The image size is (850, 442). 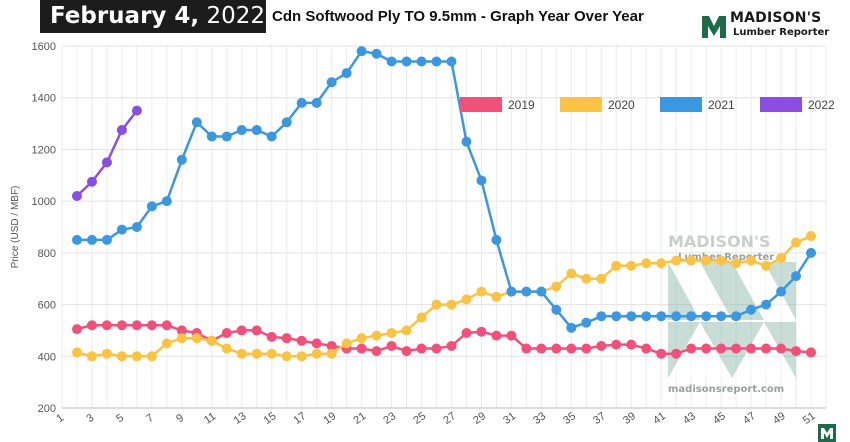 I want to click on x-tick-label: 15, so click(x=270, y=418).